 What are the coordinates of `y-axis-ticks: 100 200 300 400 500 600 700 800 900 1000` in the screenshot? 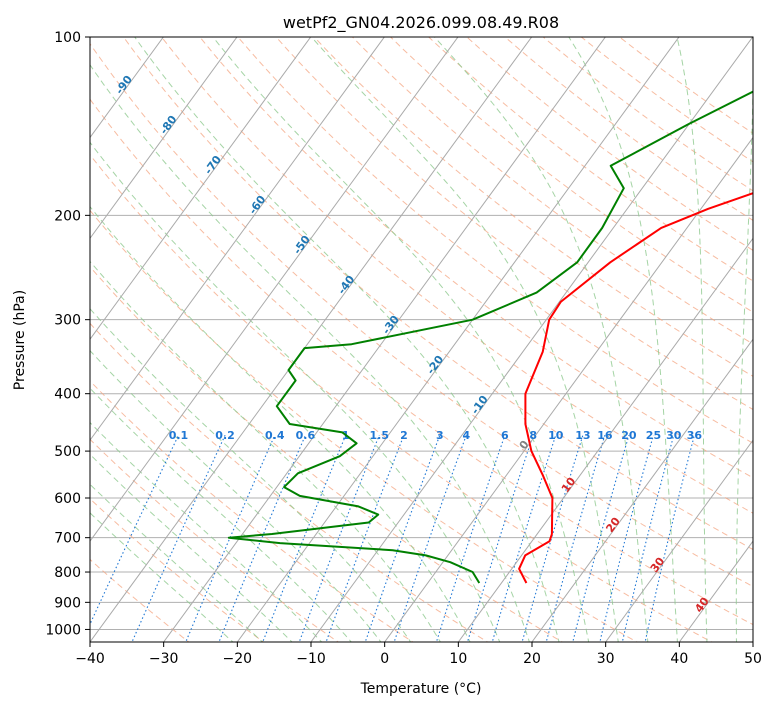 It's located at (67, 334).